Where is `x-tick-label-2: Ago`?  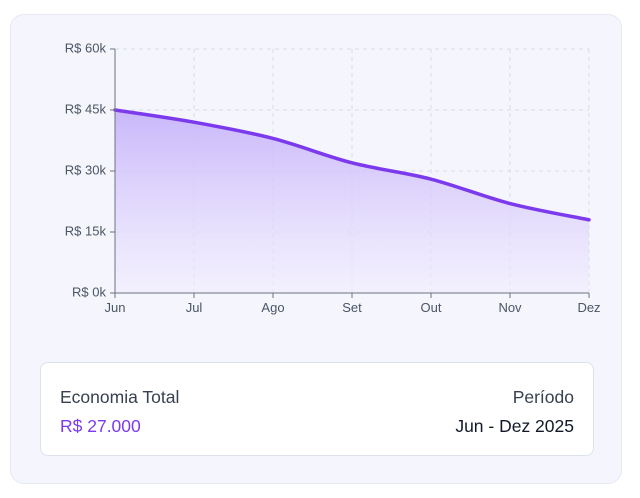
x-tick-label-2: Ago is located at coordinates (272, 307).